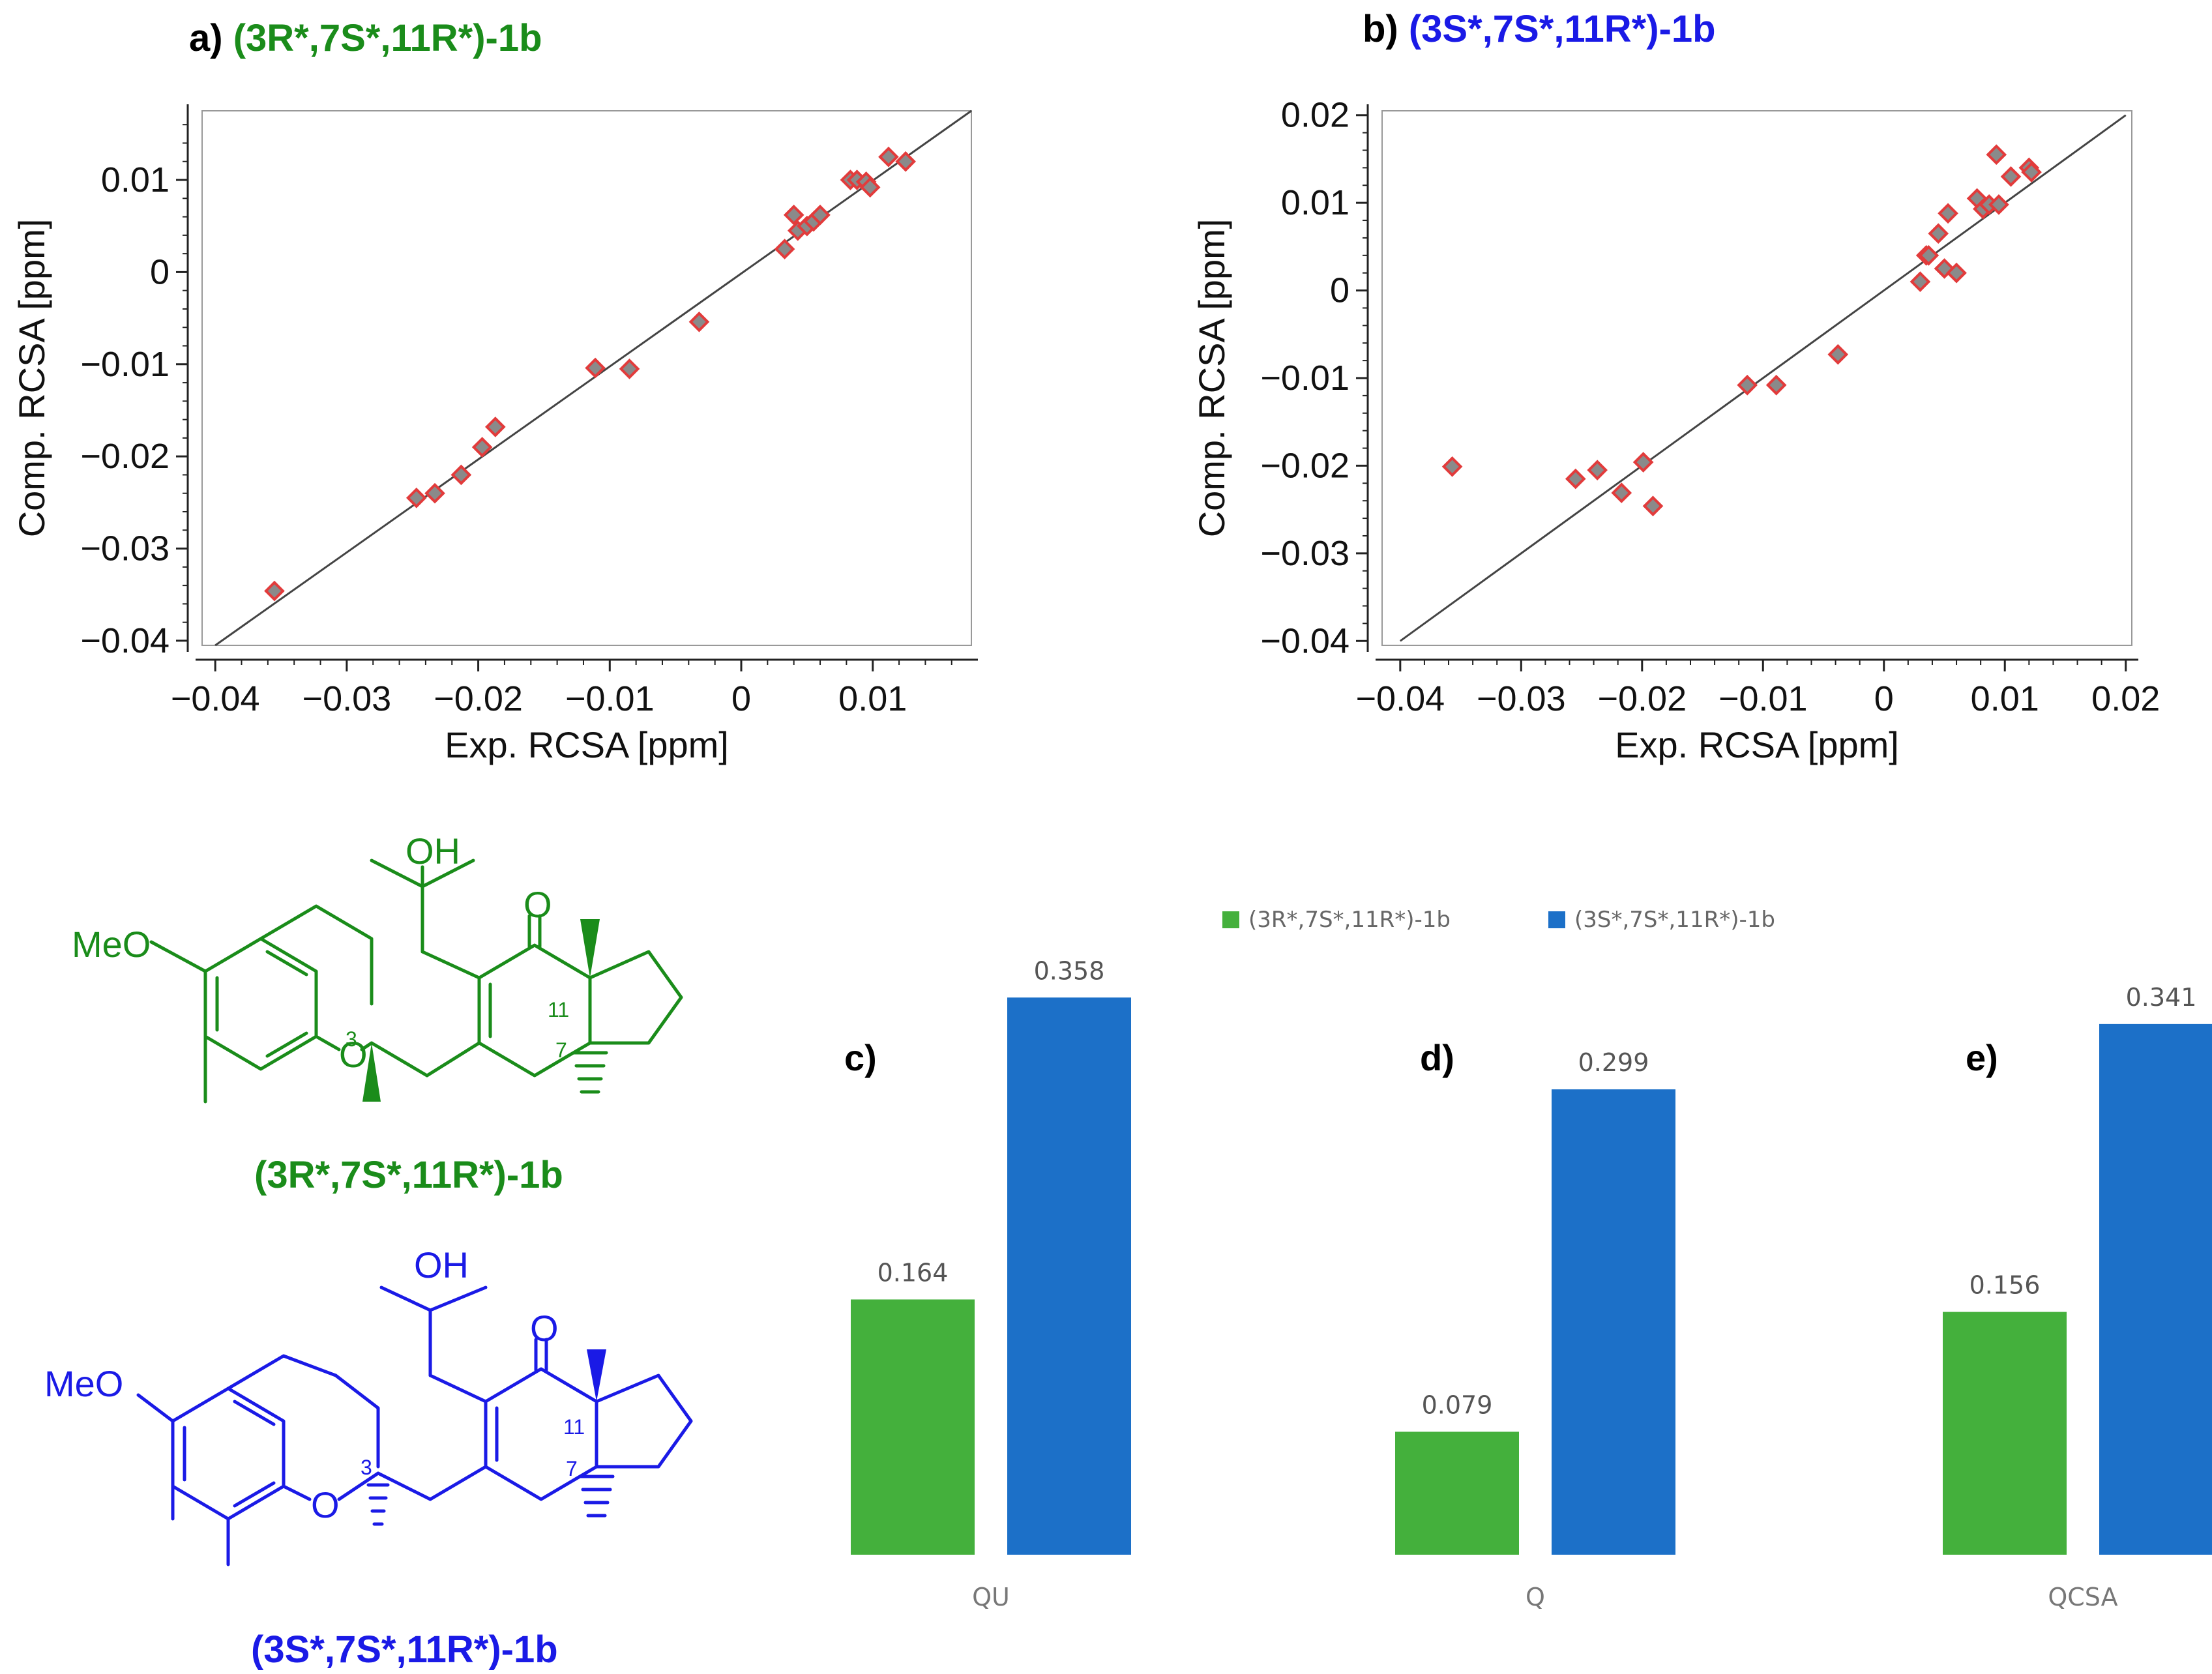  Describe the element at coordinates (2082, 1597) in the screenshot. I see `category-label: QCSA` at that location.